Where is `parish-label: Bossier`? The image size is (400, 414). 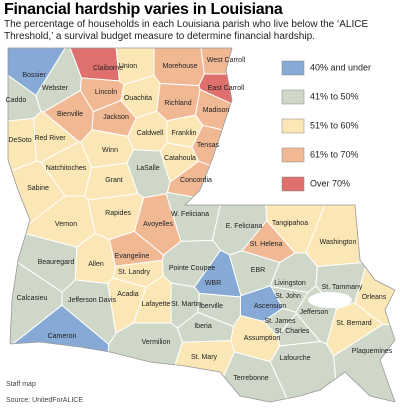
parish-label: Bossier is located at coordinates (34, 75).